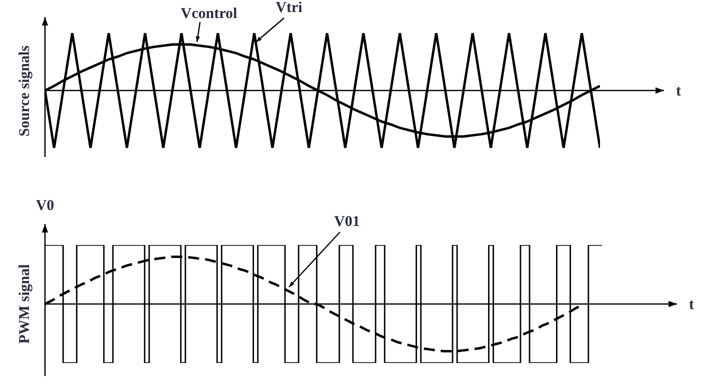 This screenshot has width=709, height=384. Describe the element at coordinates (25, 90) in the screenshot. I see `y-axis-title: Source signals` at that location.